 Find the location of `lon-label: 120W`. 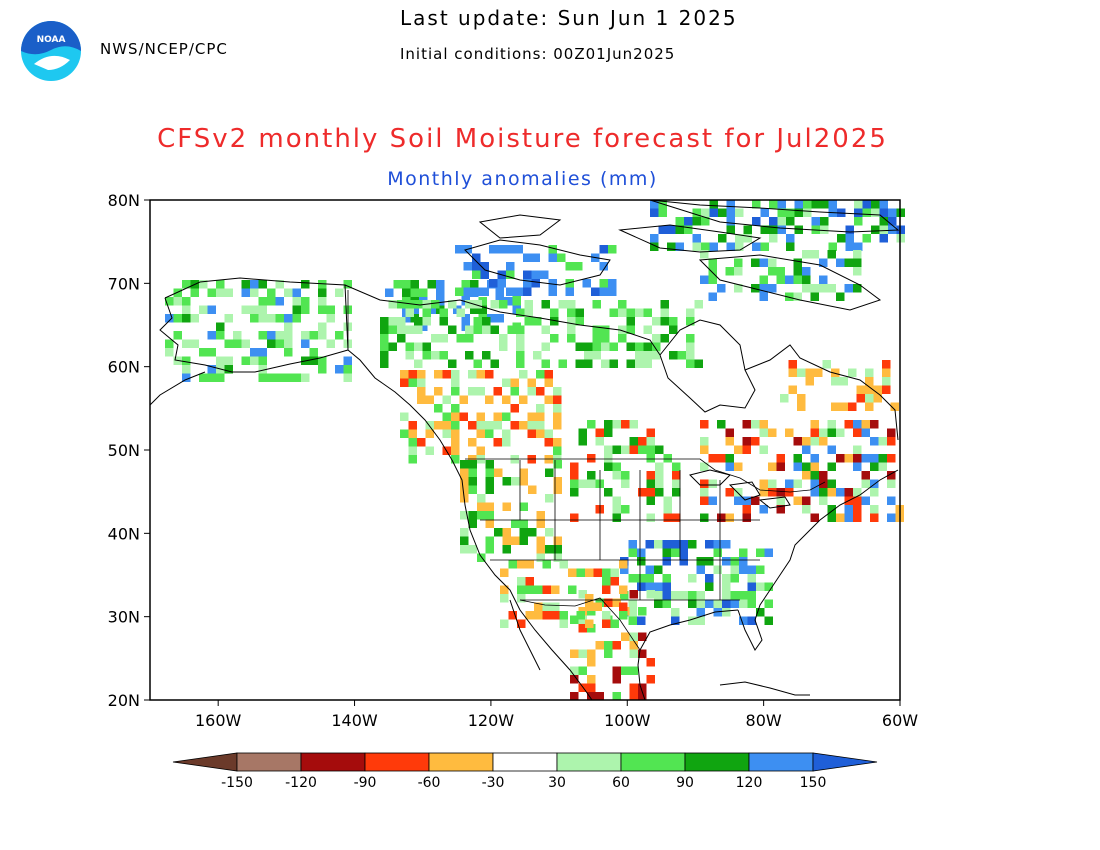

lon-label: 120W is located at coordinates (491, 720).